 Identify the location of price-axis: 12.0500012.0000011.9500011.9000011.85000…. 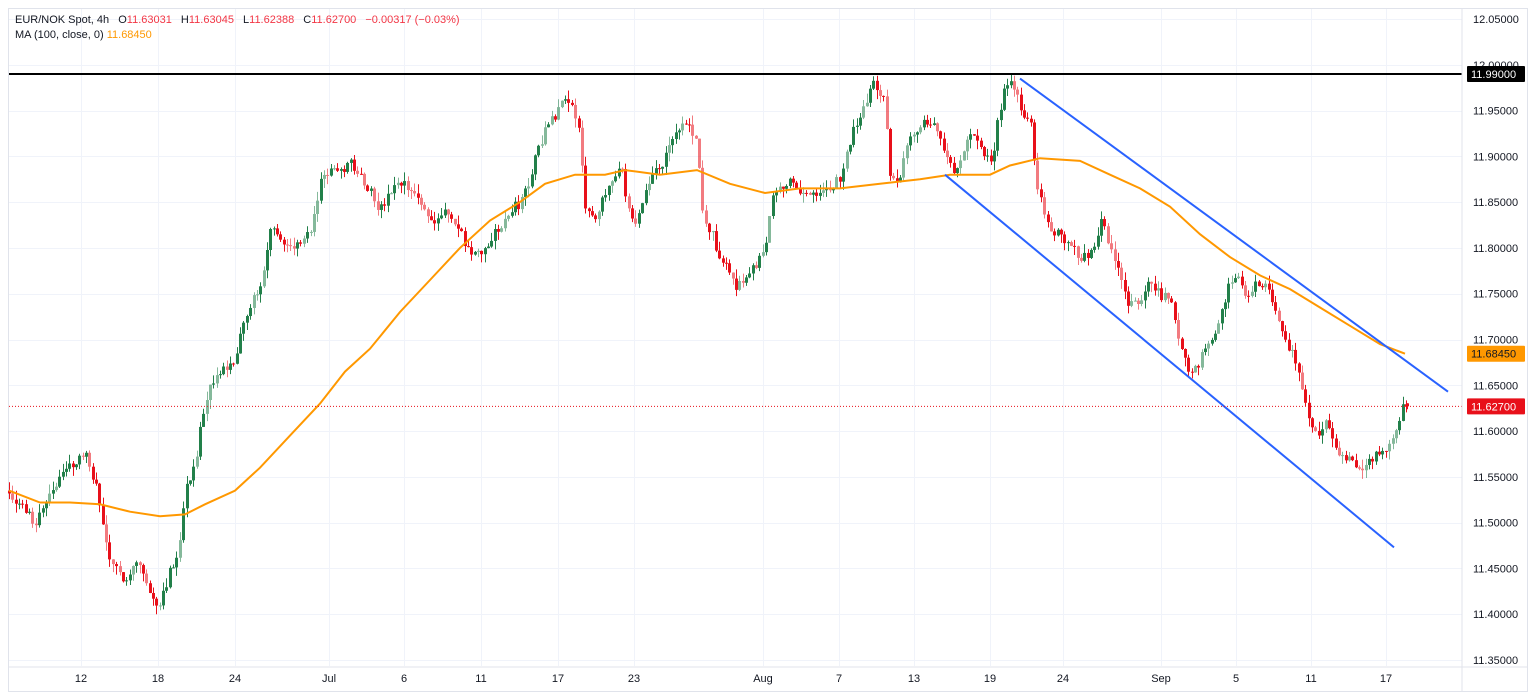
(1496, 340).